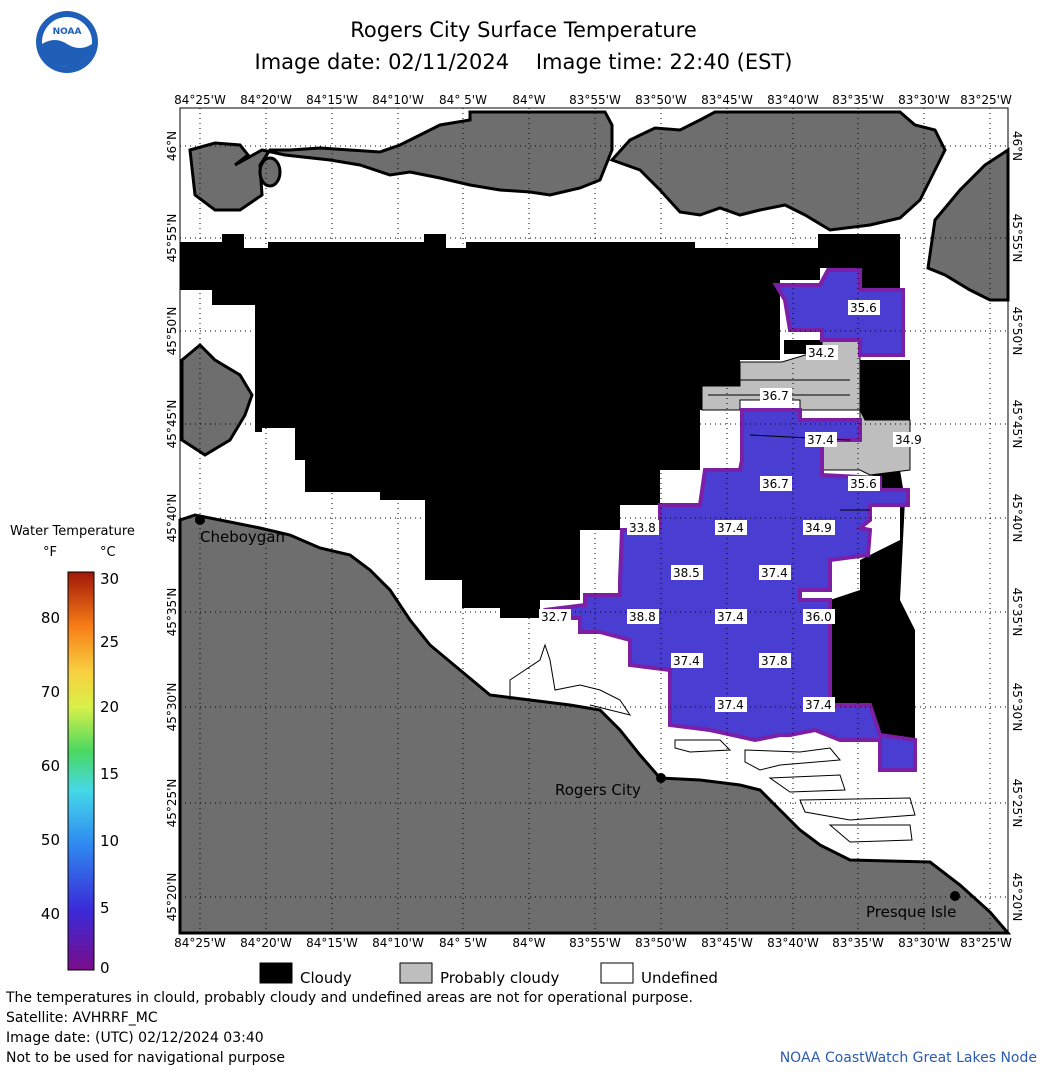 The width and height of the screenshot is (1047, 1074). What do you see at coordinates (382, 62) in the screenshot?
I see `image-date: Image date: 02/11/2024` at bounding box center [382, 62].